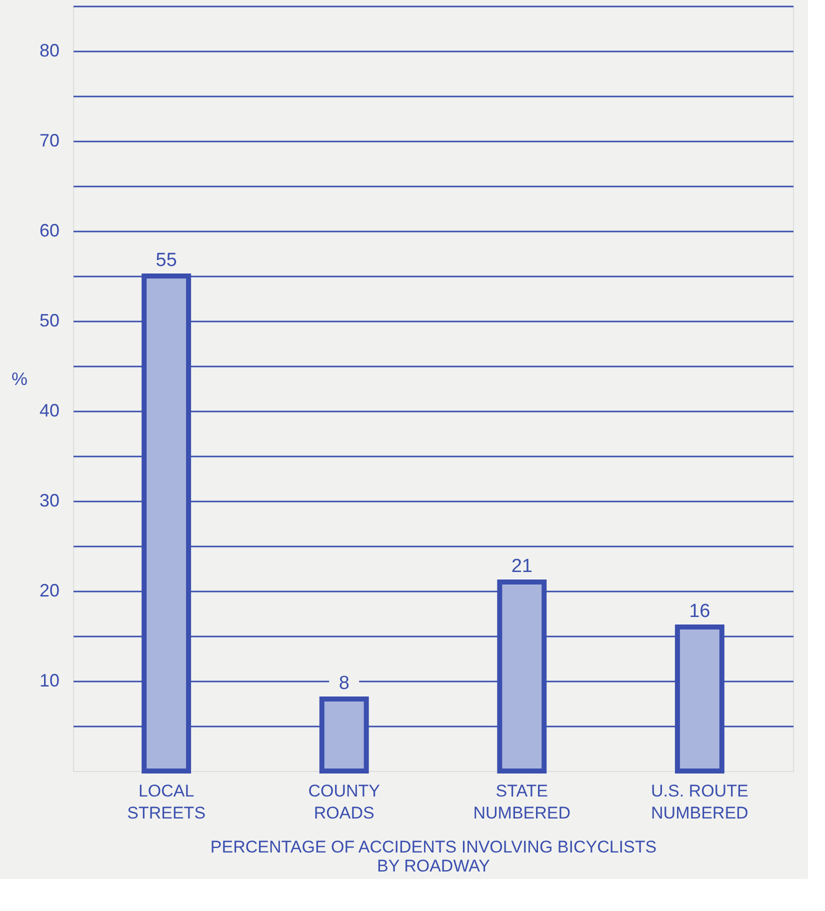 The width and height of the screenshot is (825, 911). I want to click on y-tick-label: 80, so click(49, 50).